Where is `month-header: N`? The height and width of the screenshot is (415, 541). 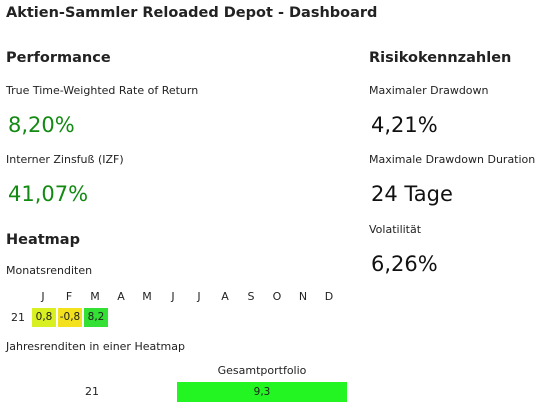
month-header: N is located at coordinates (303, 296).